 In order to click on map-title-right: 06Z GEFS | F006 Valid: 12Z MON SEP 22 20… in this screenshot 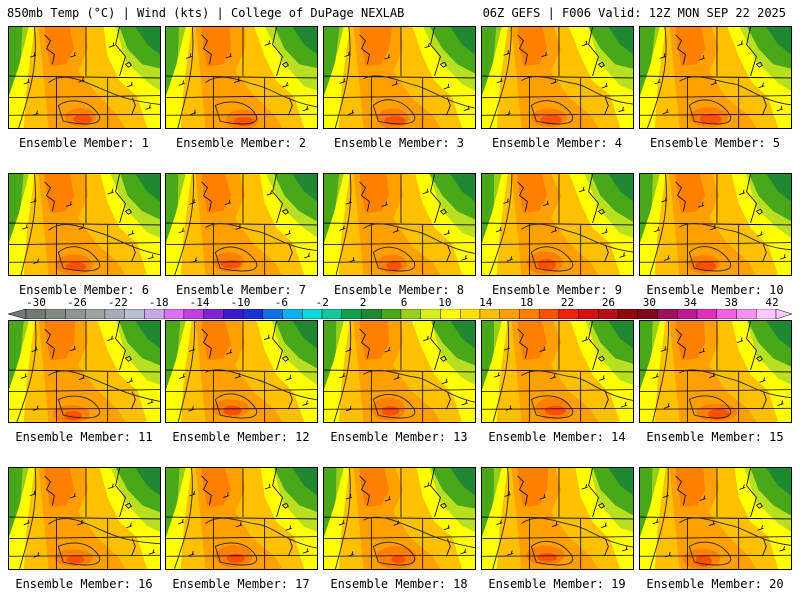, I will do `click(634, 13)`.